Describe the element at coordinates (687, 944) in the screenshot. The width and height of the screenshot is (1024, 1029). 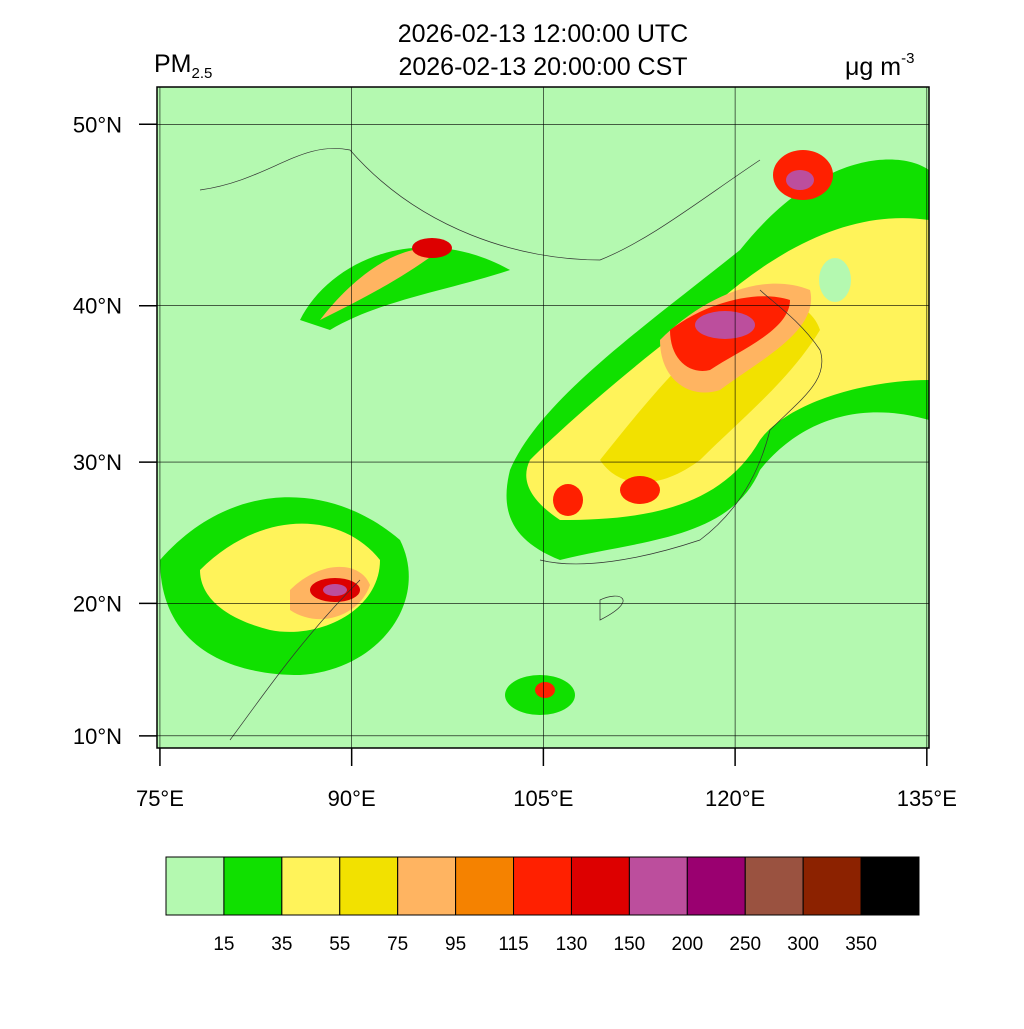
I see `colorbar-label: 200` at that location.